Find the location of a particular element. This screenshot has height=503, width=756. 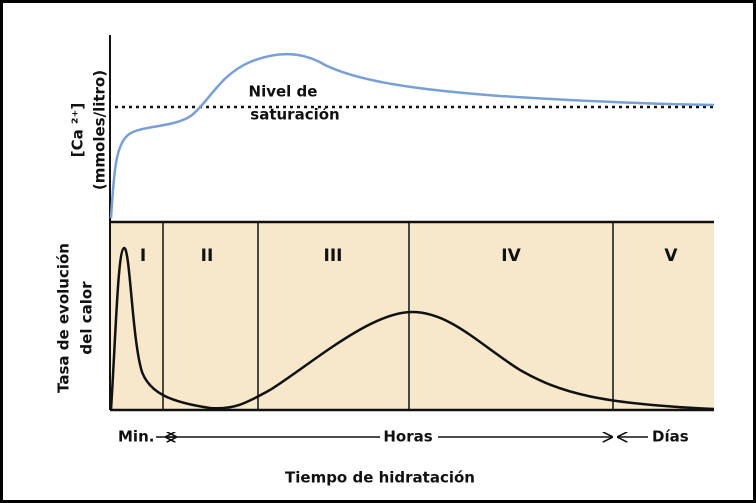

time-label: Min. is located at coordinates (136, 437).